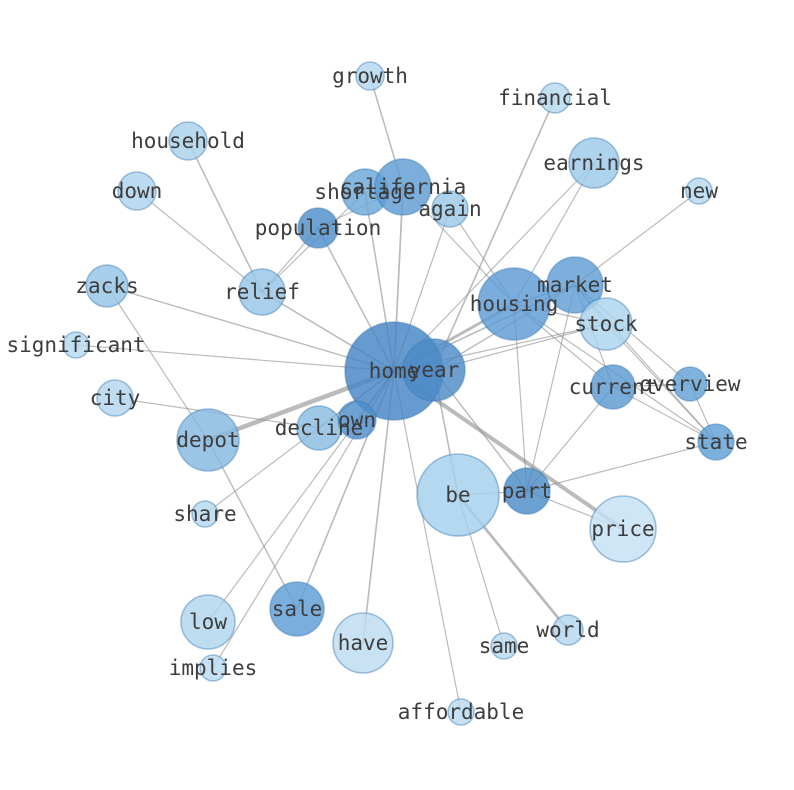  I want to click on node-again, so click(450, 209).